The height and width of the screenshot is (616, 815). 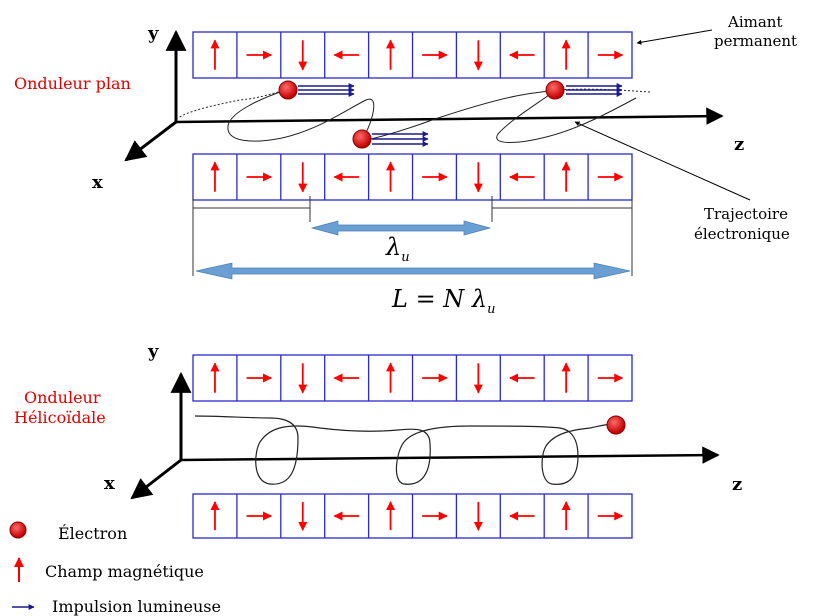 I want to click on magnet-label-line1: Aimant, so click(x=755, y=22).